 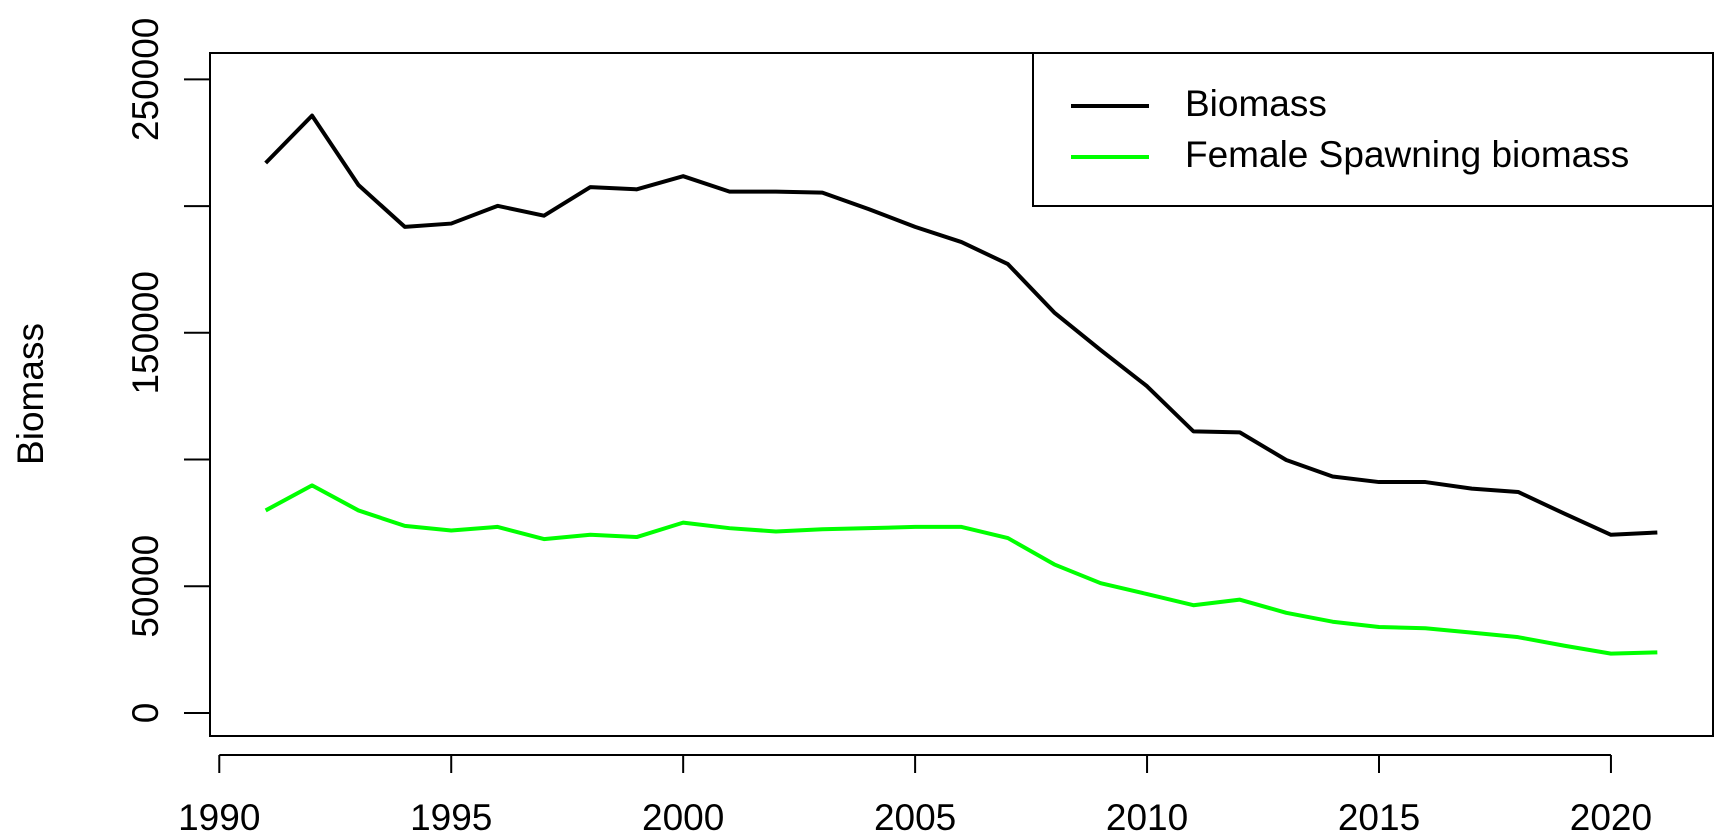 I want to click on y-tick-label: 50000, so click(x=145, y=586).